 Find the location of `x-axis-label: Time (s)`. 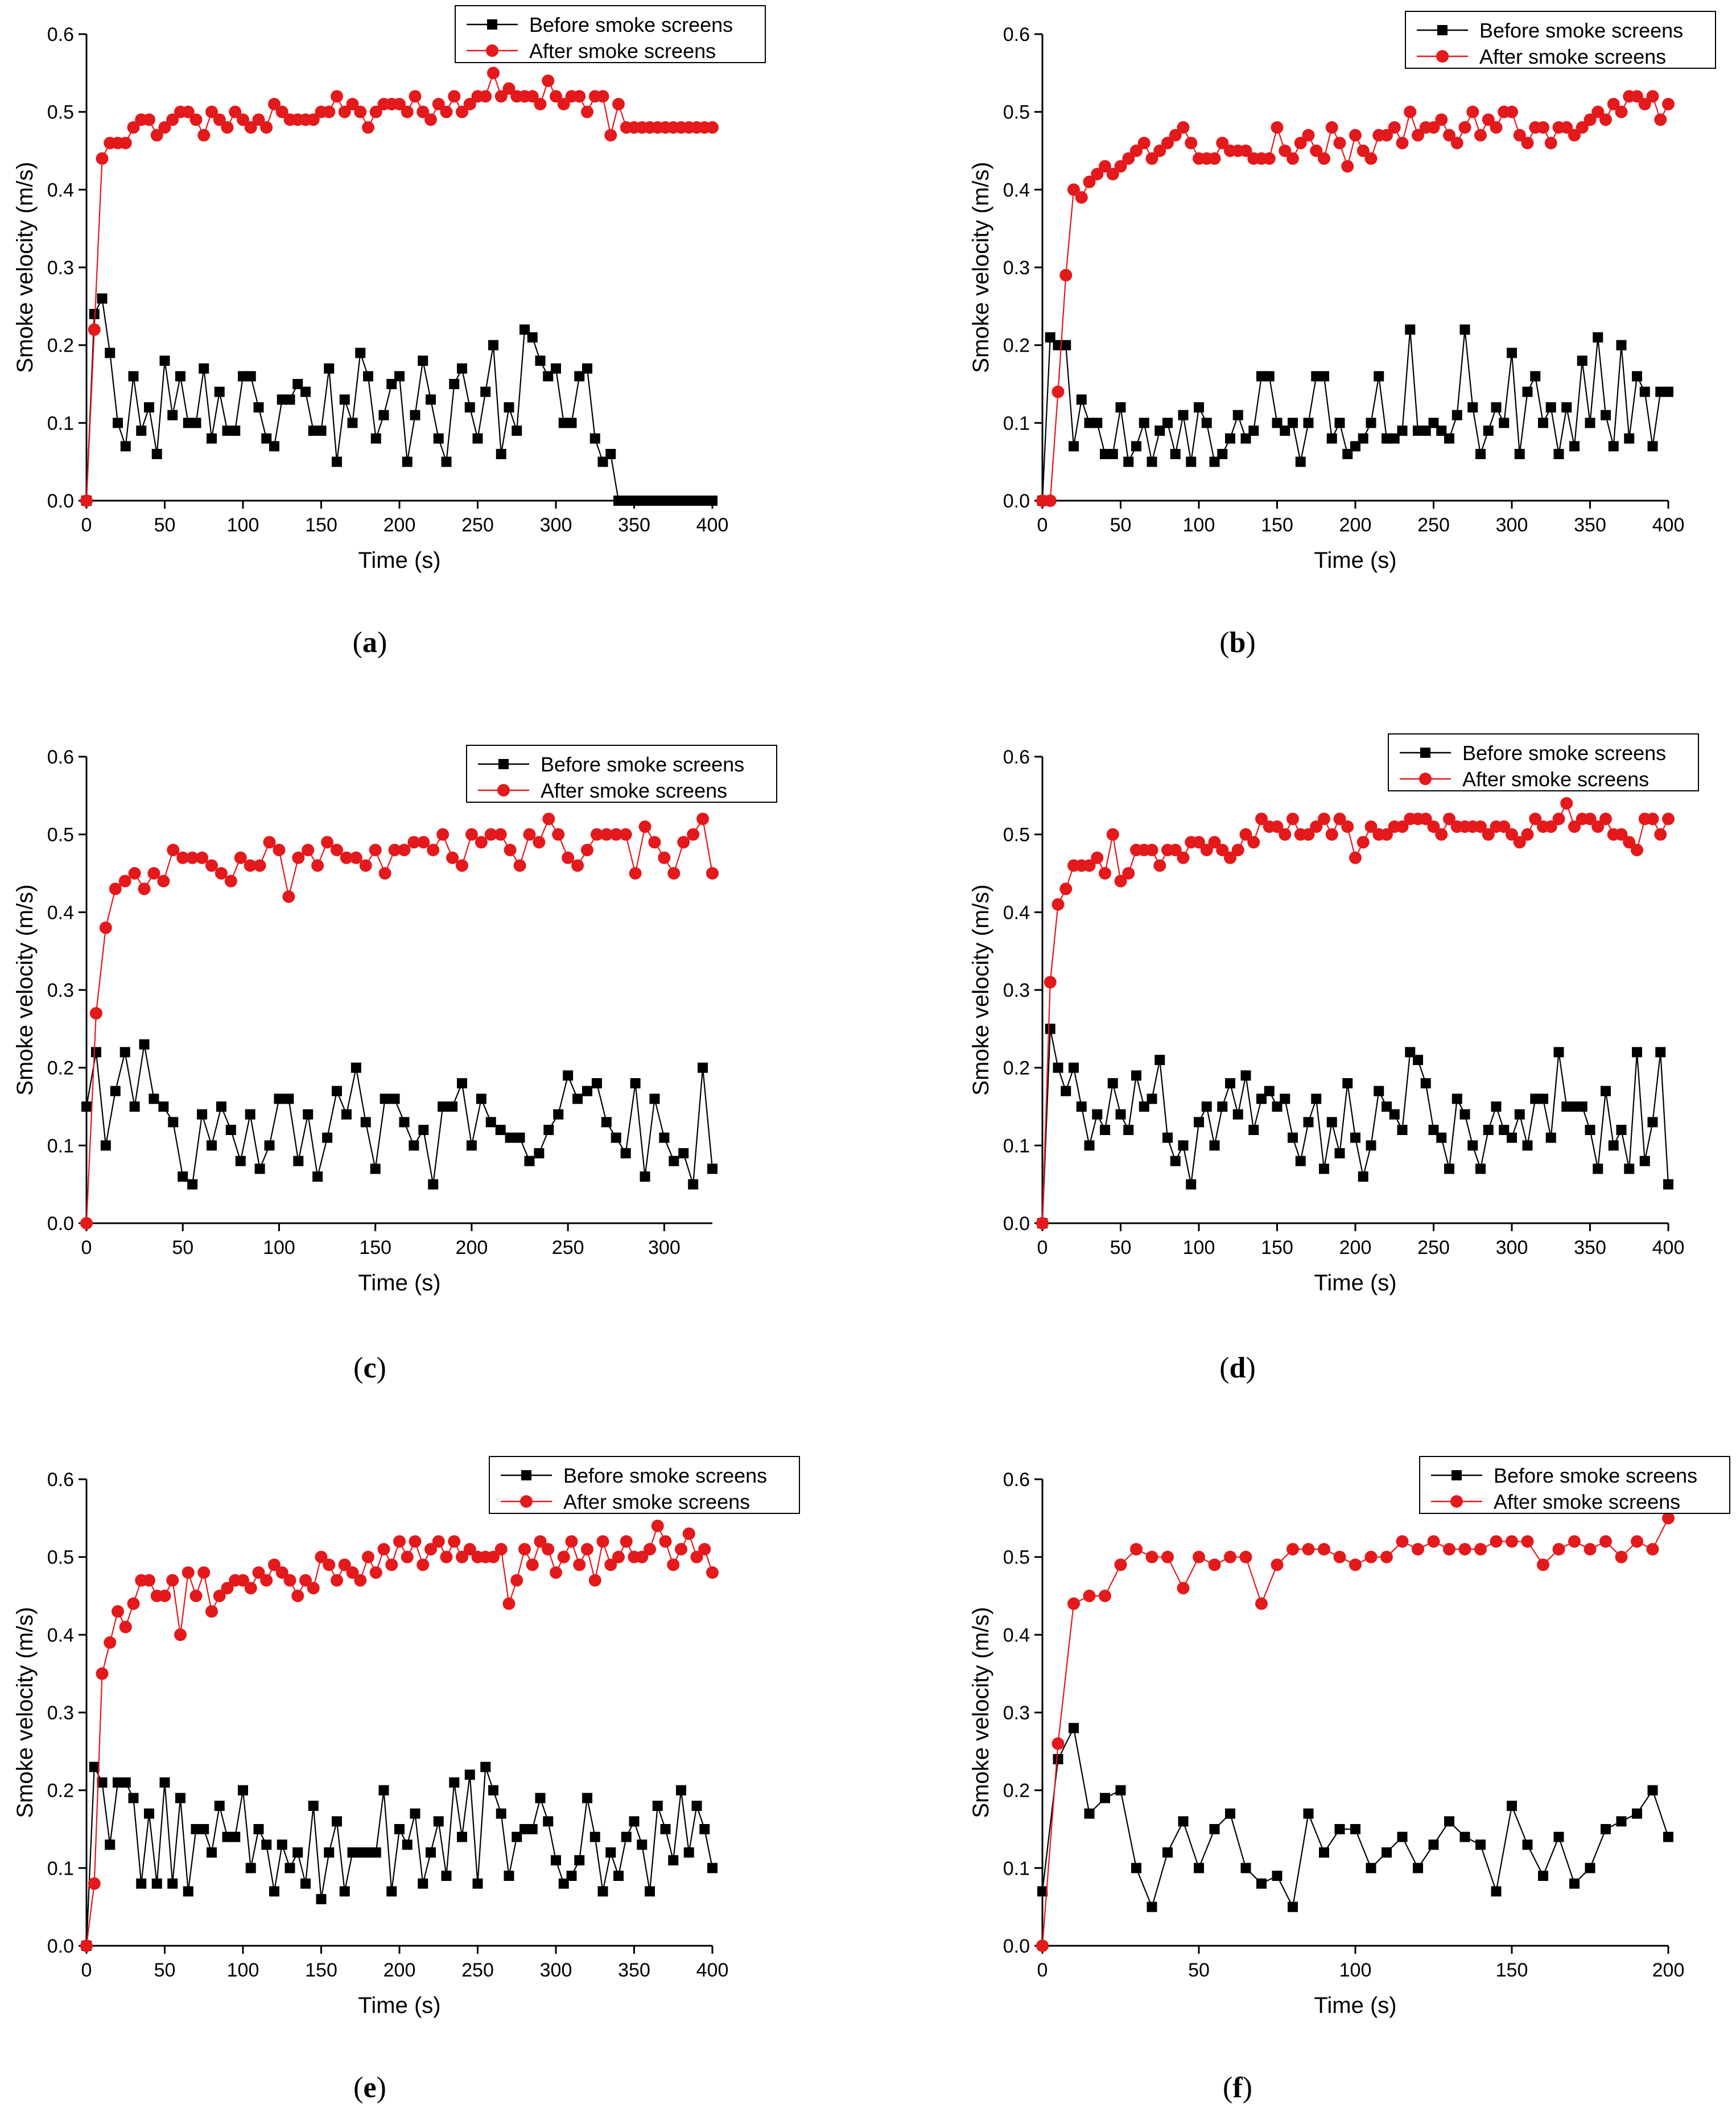

x-axis-label: Time (s) is located at coordinates (399, 560).